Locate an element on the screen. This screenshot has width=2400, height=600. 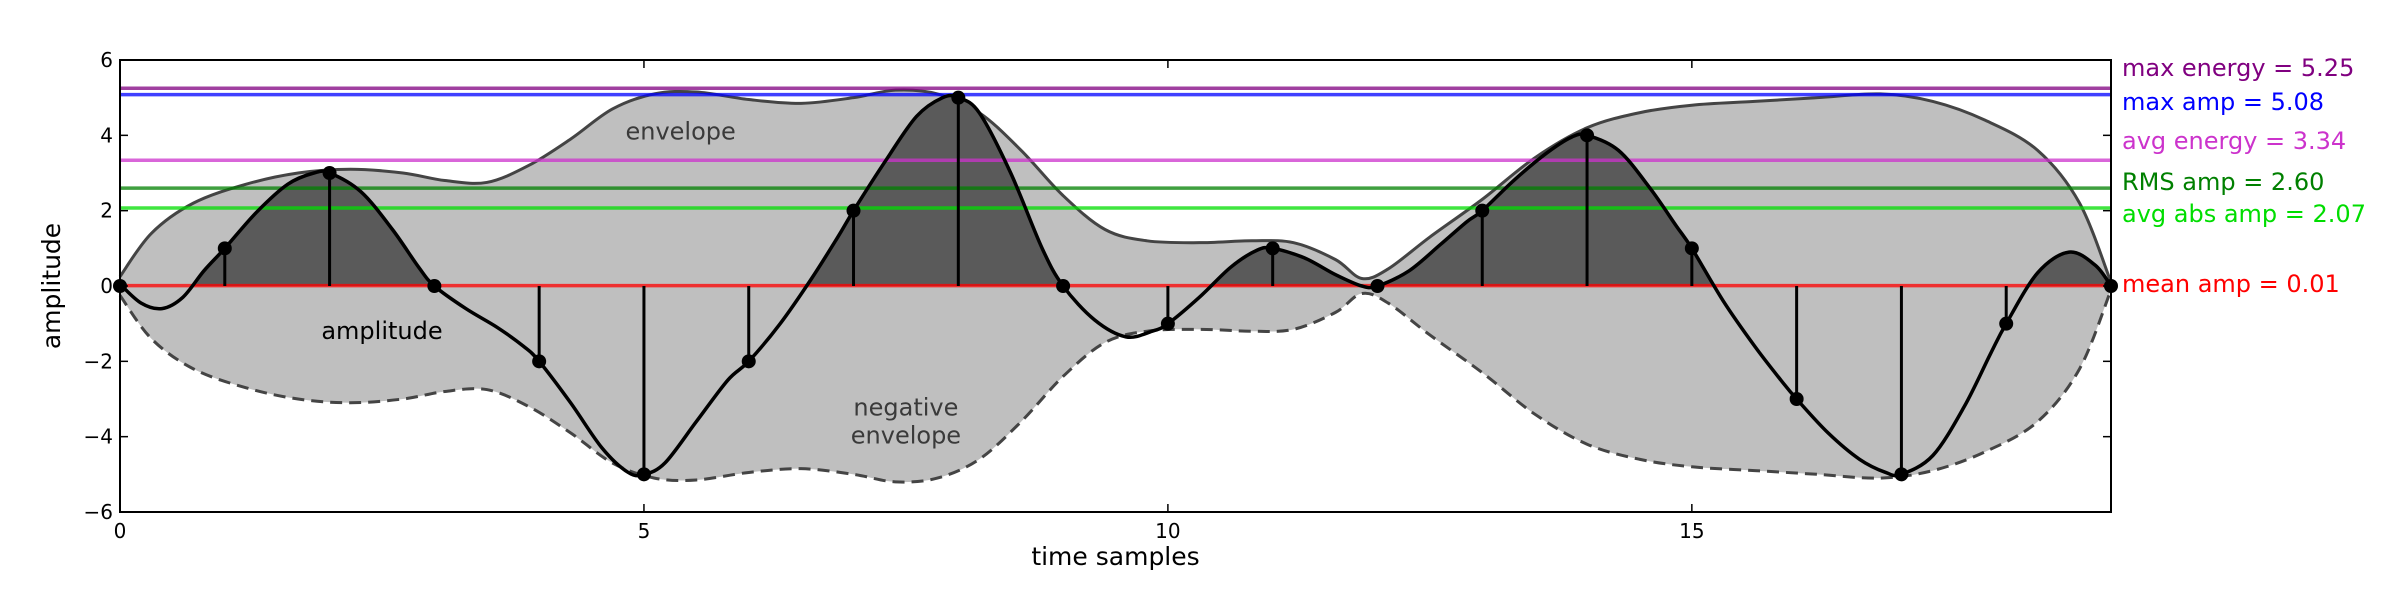
negative-envelope-annotation-line1: negative is located at coordinates (905, 408).